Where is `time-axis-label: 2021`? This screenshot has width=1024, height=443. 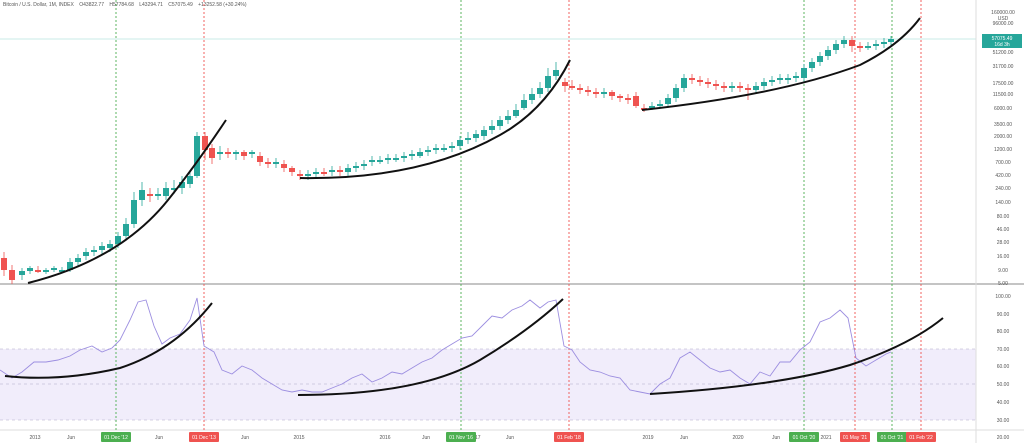
time-axis-label: 2021 is located at coordinates (825, 438).